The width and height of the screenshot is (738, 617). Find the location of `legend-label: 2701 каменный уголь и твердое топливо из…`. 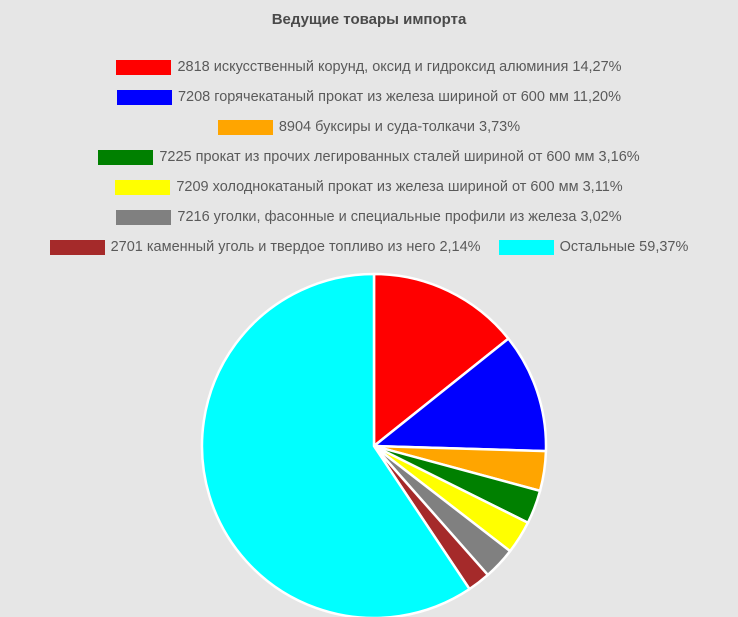

legend-label: 2701 каменный уголь и твердое топливо из… is located at coordinates (295, 247).